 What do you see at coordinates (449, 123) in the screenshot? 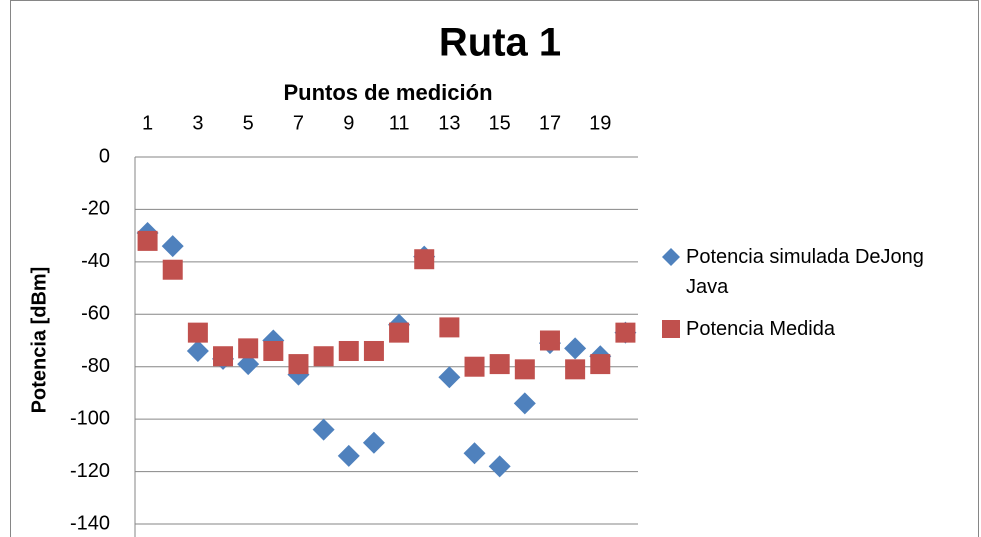
I see `x-tick-label: 13` at bounding box center [449, 123].